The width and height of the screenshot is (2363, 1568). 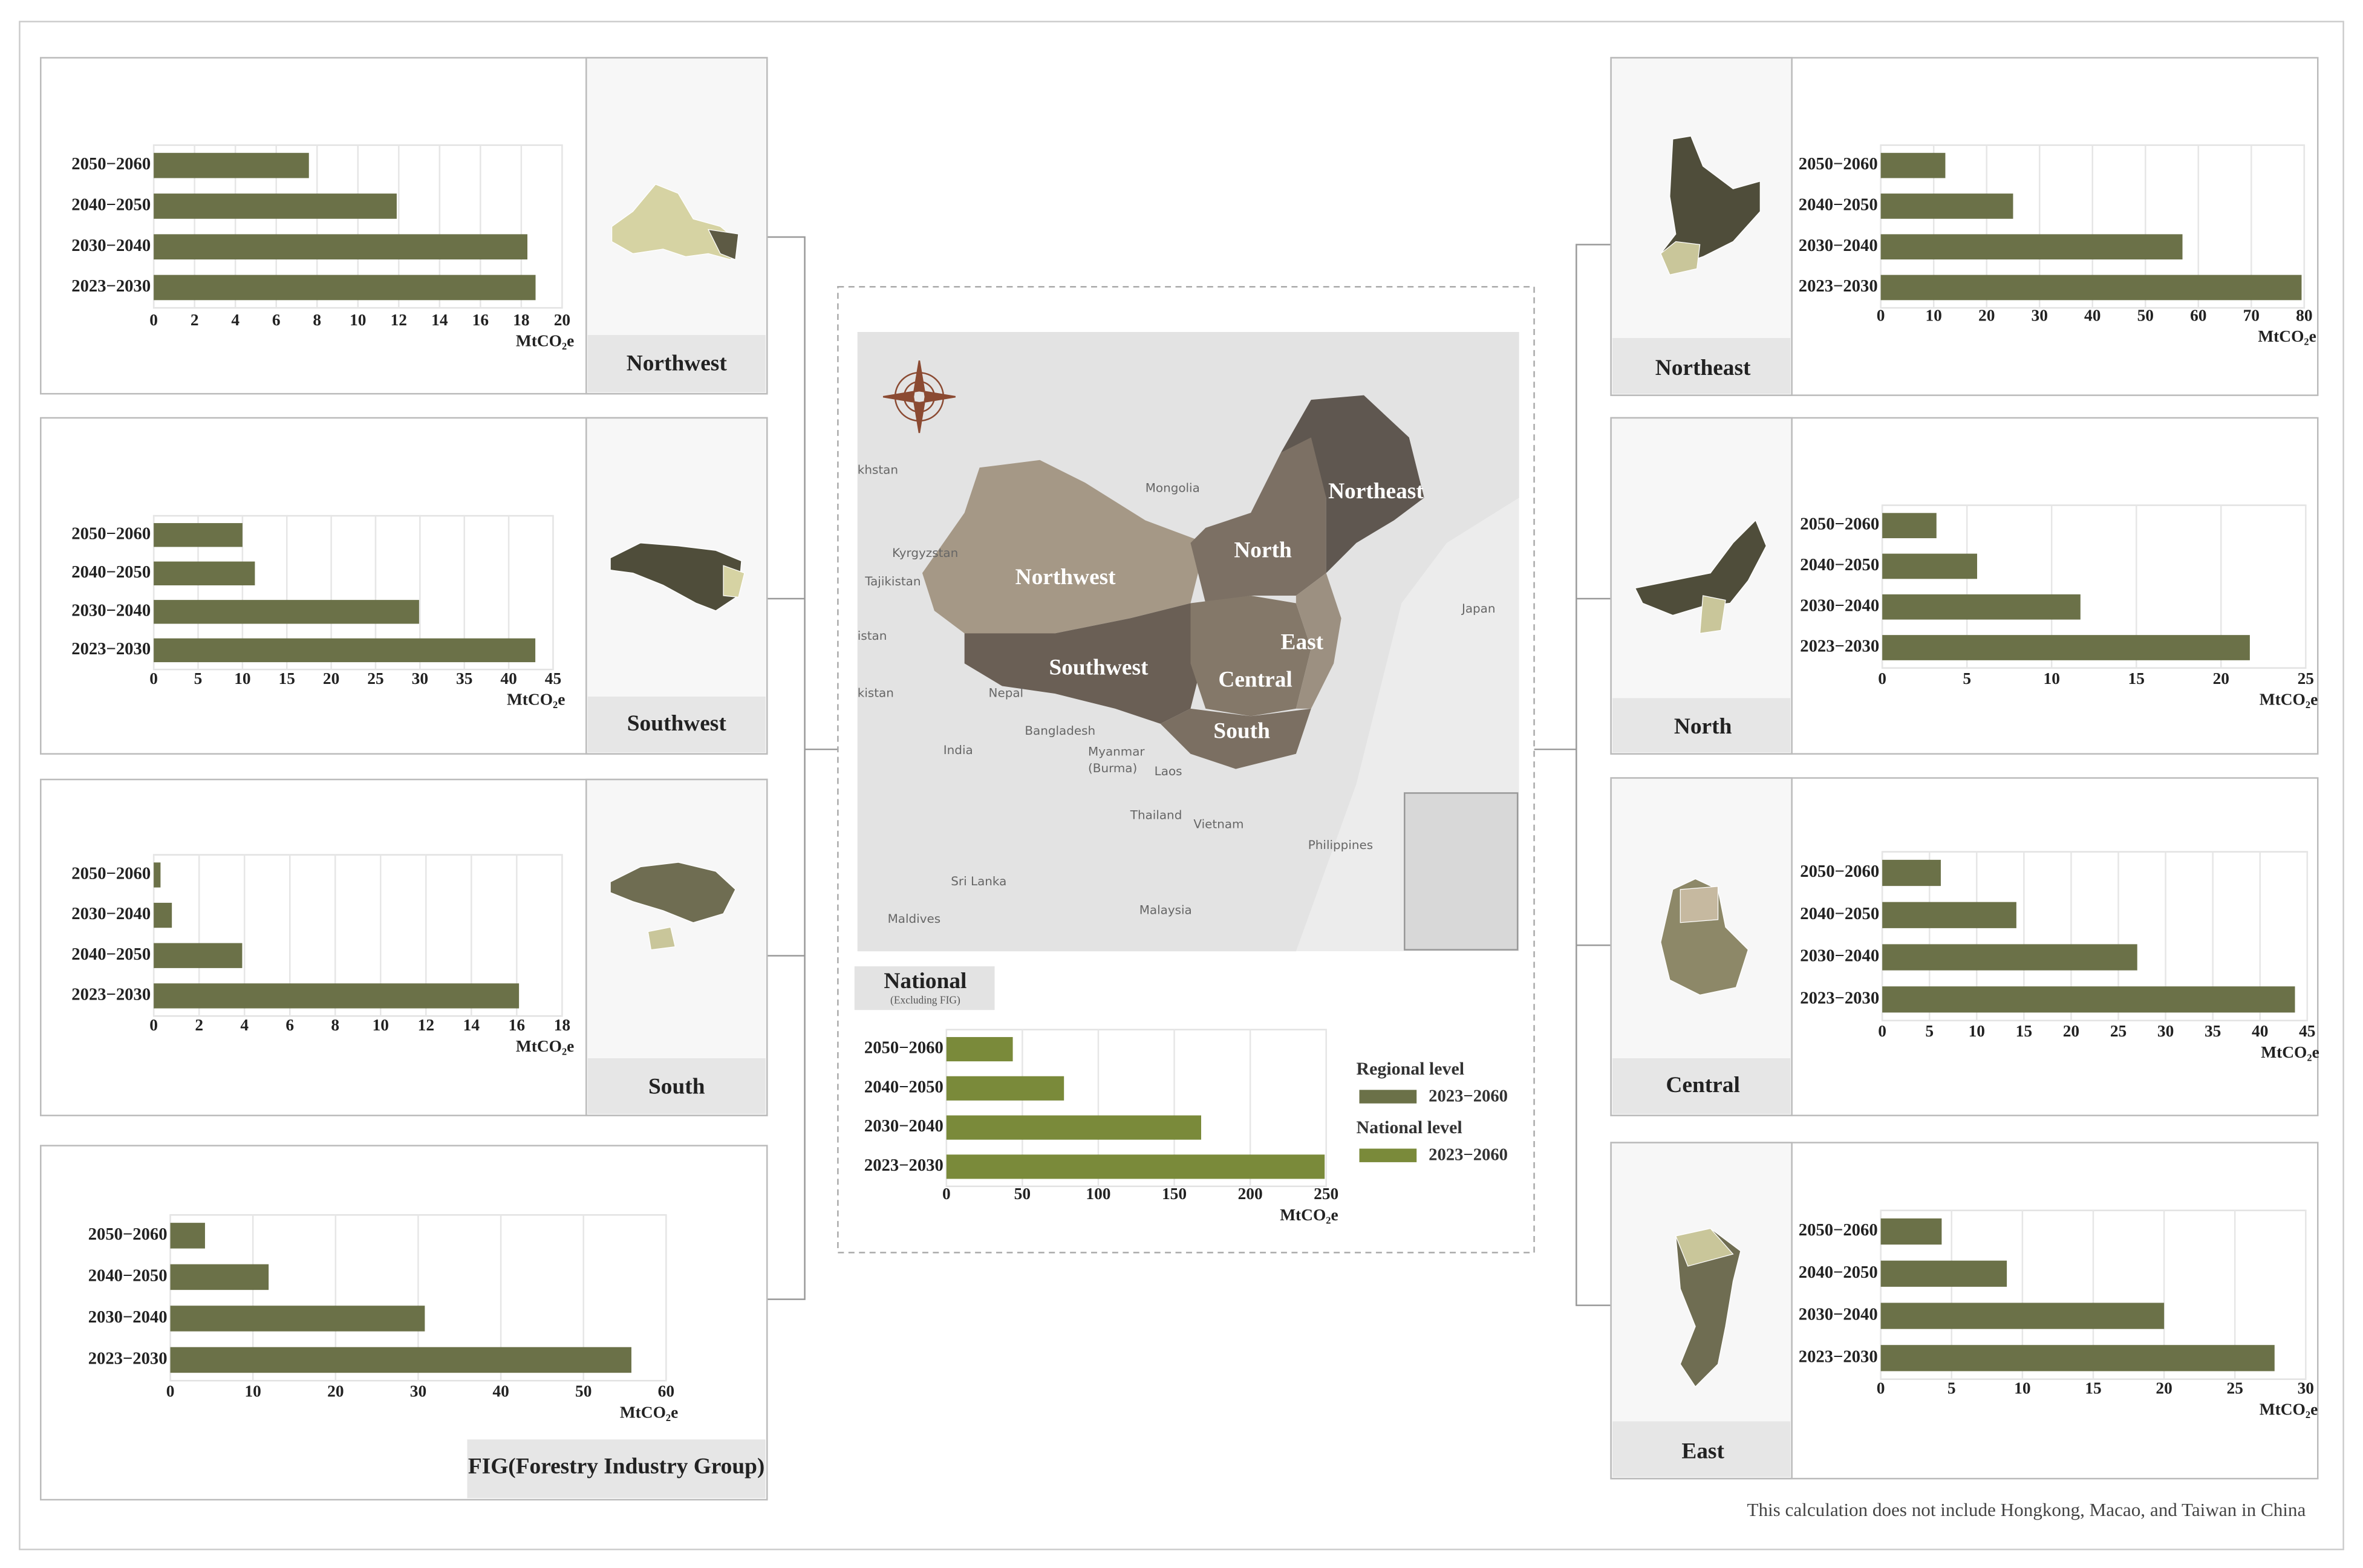 What do you see at coordinates (1218, 824) in the screenshot?
I see `map-country-label: Vietnam` at bounding box center [1218, 824].